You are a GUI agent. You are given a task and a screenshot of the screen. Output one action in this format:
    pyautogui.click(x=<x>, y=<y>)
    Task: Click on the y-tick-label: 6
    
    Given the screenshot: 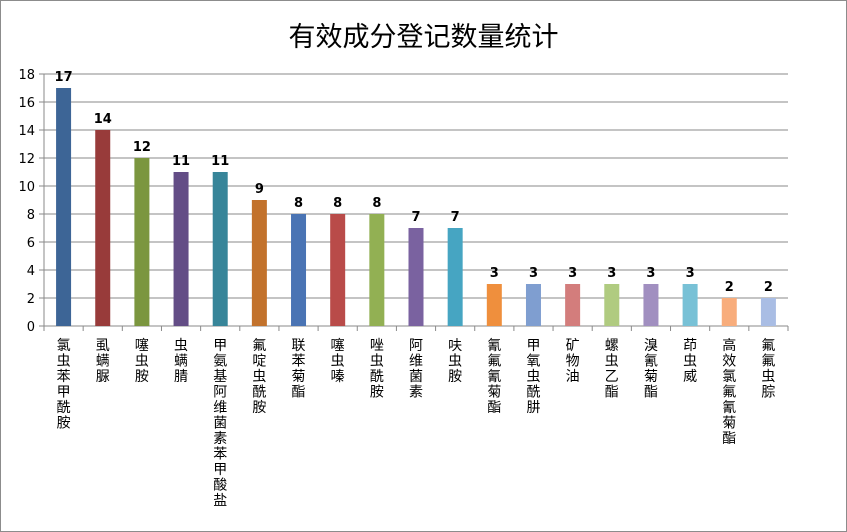 What is the action you would take?
    pyautogui.click(x=31, y=243)
    